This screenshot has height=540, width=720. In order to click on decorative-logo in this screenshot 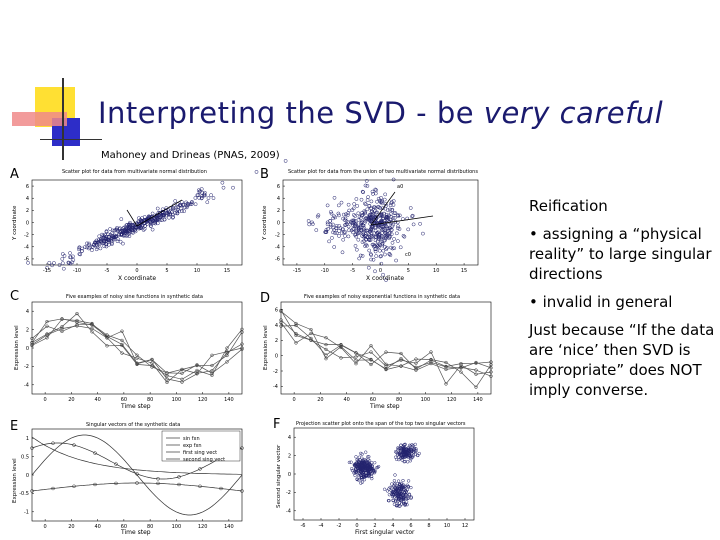, I will do `click(51, 85)`.